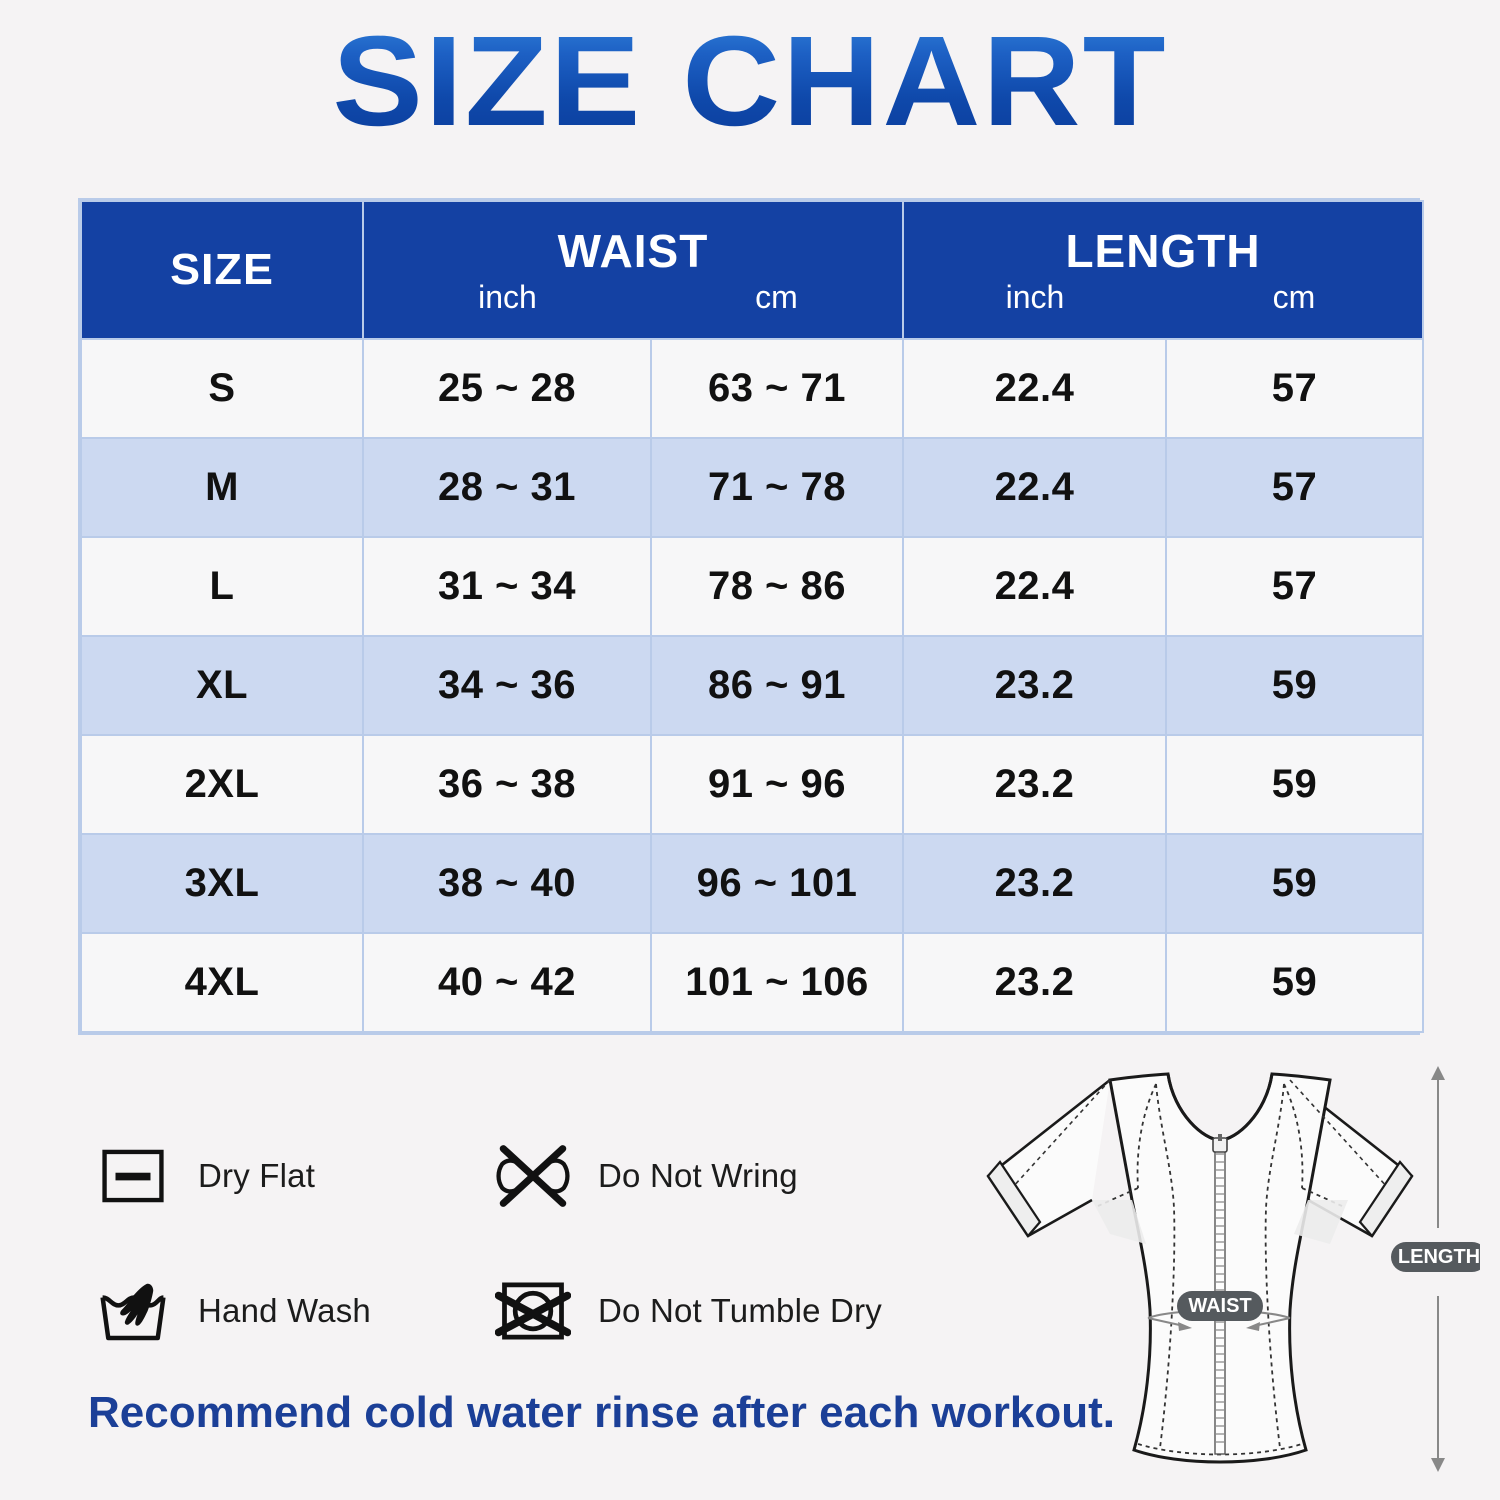 This screenshot has height=1500, width=1500. What do you see at coordinates (776, 297) in the screenshot?
I see `header-unit-waist-cm: cm` at bounding box center [776, 297].